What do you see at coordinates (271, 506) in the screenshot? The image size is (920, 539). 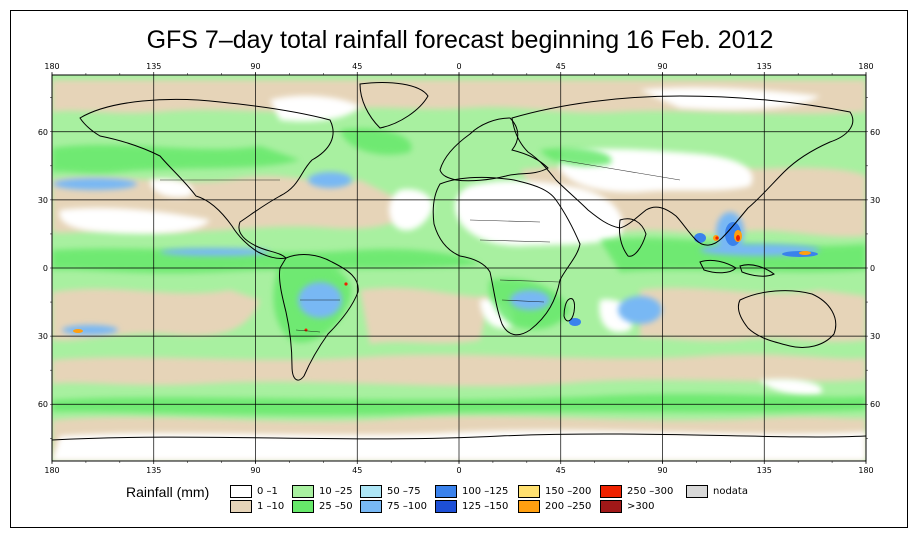 I see `legend-label: 1 –10` at bounding box center [271, 506].